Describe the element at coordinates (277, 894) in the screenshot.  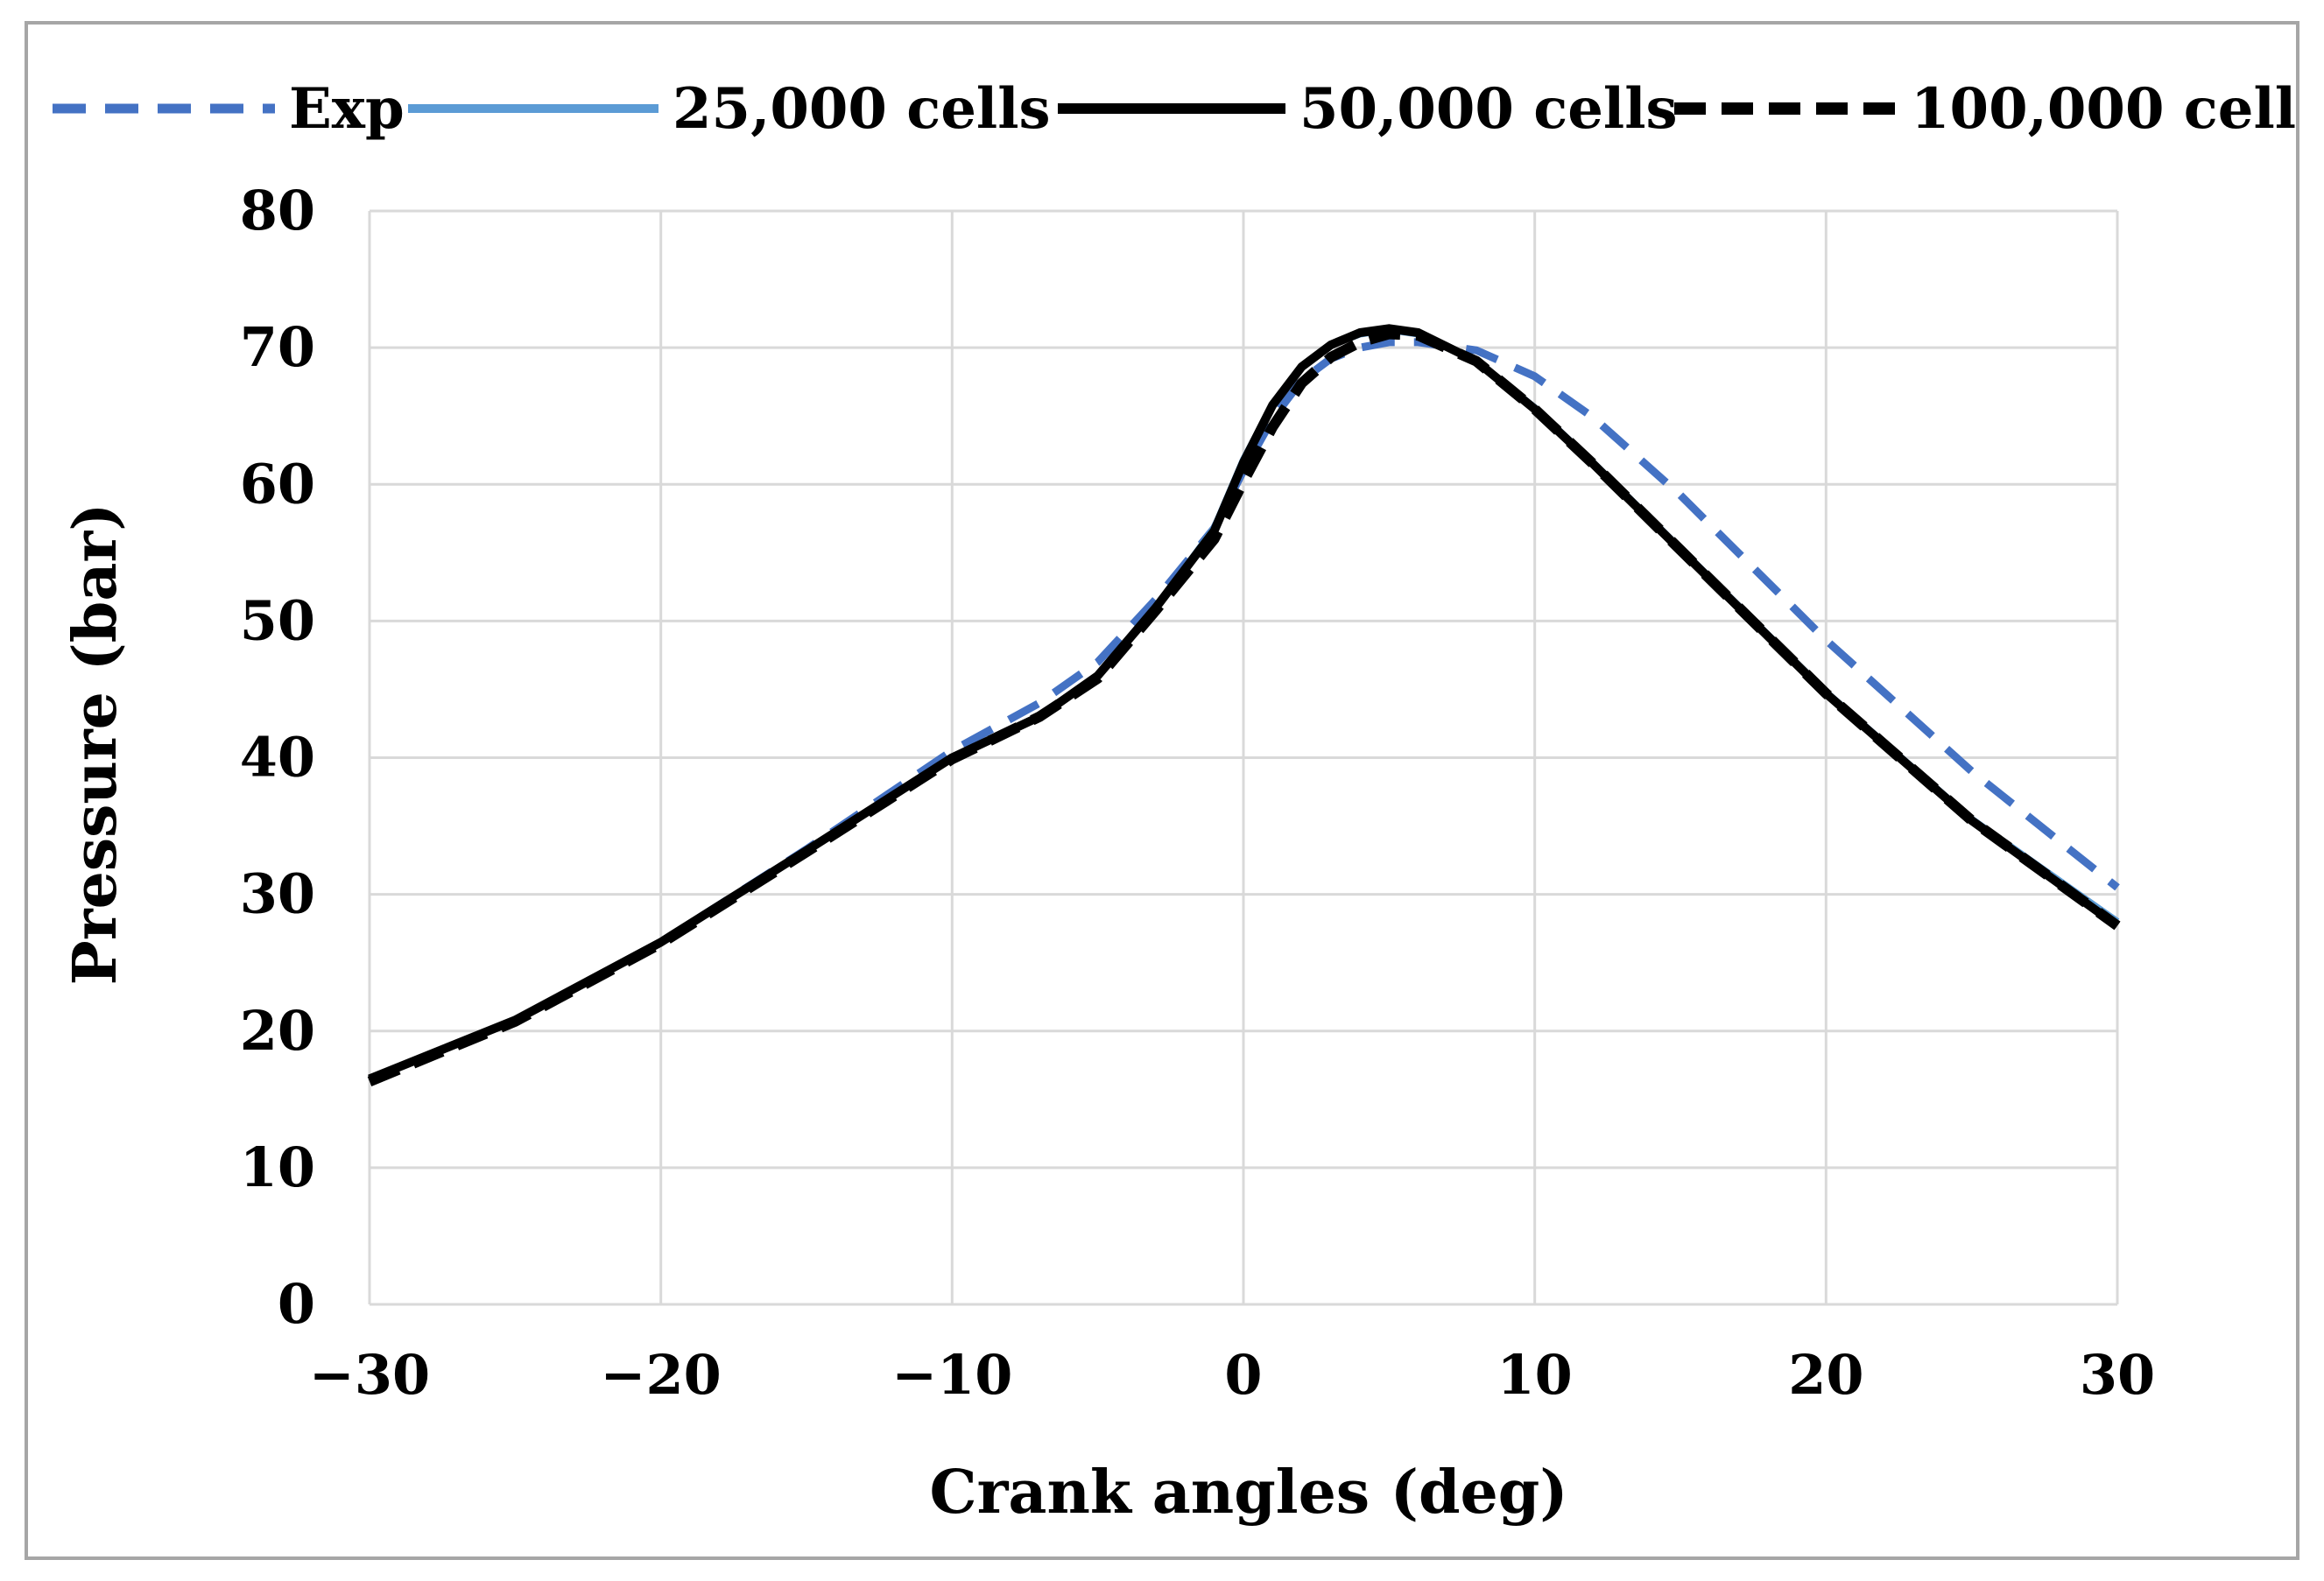
I see `y-tick-label: 30` at that location.